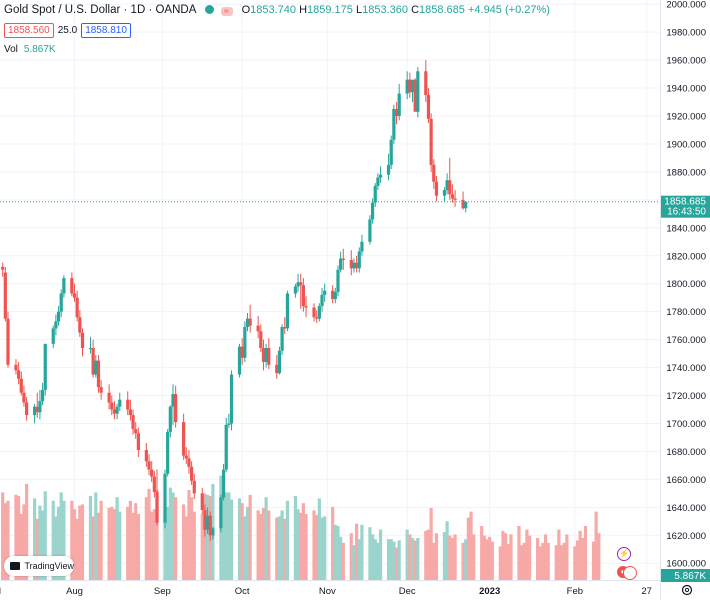  I want to click on y-tick-label: 1880.000, so click(686, 172).